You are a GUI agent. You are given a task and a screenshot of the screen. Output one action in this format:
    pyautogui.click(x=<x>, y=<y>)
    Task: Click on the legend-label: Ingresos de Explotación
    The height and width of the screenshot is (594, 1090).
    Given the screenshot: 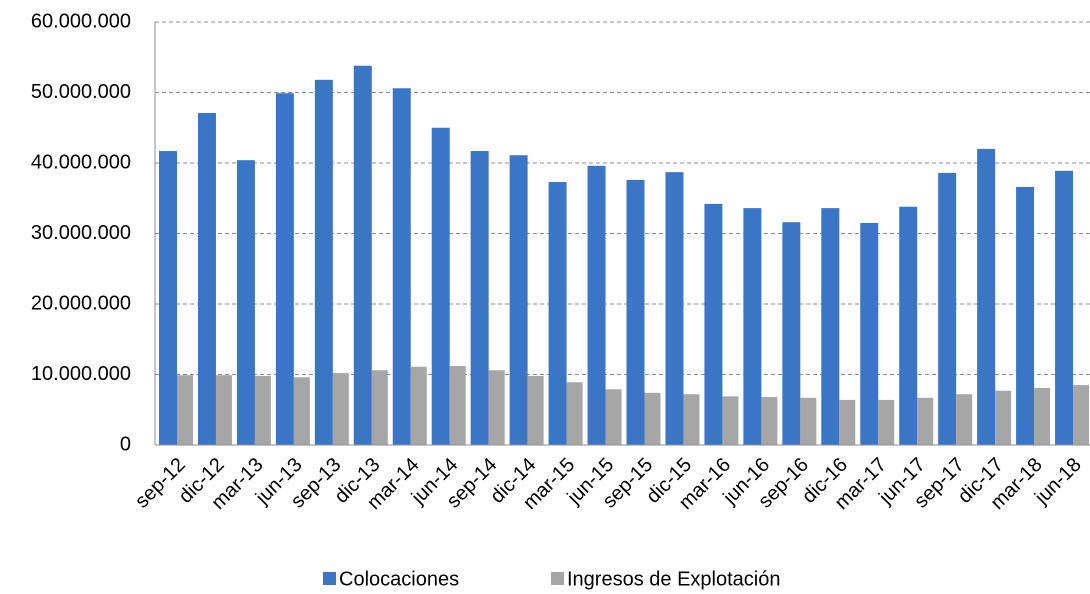 What is the action you would take?
    pyautogui.click(x=673, y=579)
    